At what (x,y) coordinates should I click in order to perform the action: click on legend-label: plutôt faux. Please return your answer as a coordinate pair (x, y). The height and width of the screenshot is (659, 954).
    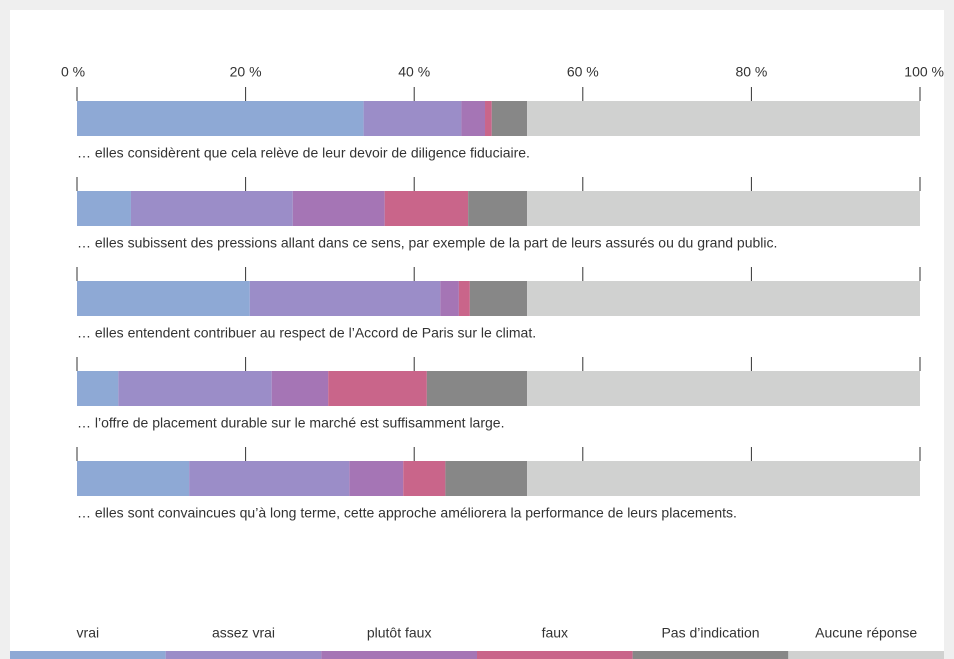
    Looking at the image, I should click on (399, 633).